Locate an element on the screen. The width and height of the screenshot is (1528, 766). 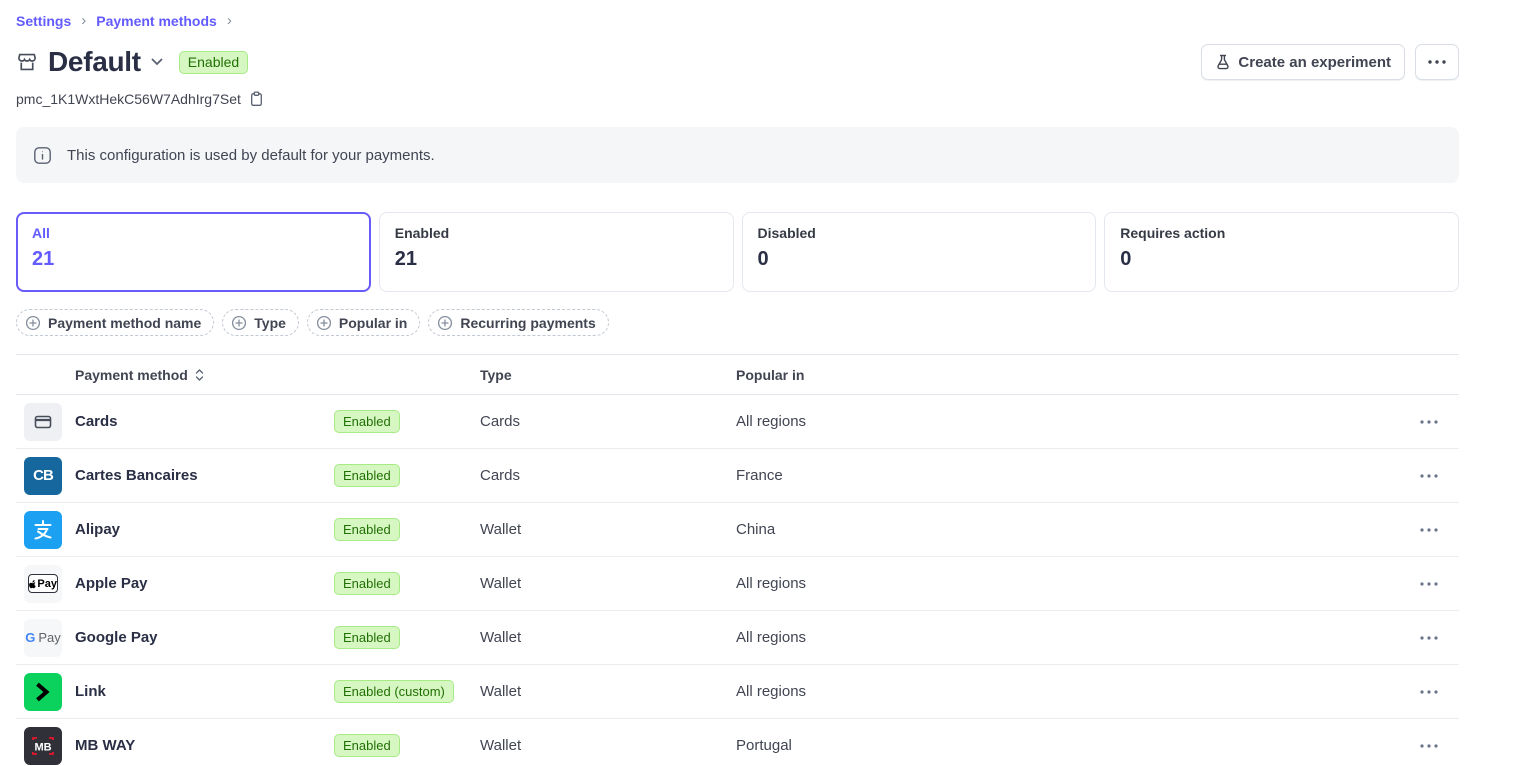
status-badge: Enabled is located at coordinates (213, 62).